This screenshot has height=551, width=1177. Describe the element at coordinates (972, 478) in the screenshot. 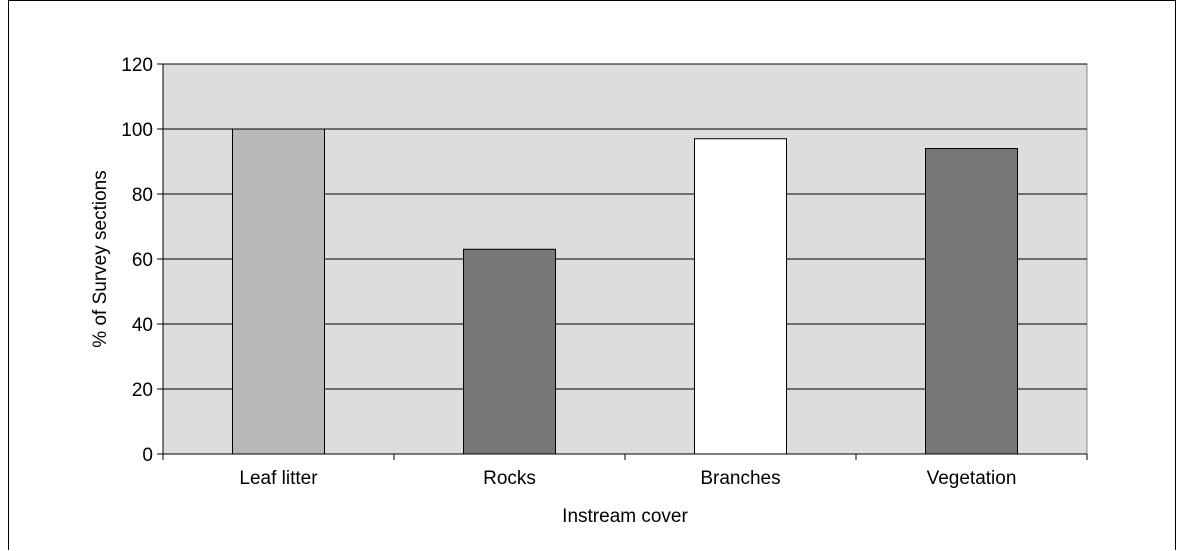

I see `x-tick-label: Vegetation` at that location.